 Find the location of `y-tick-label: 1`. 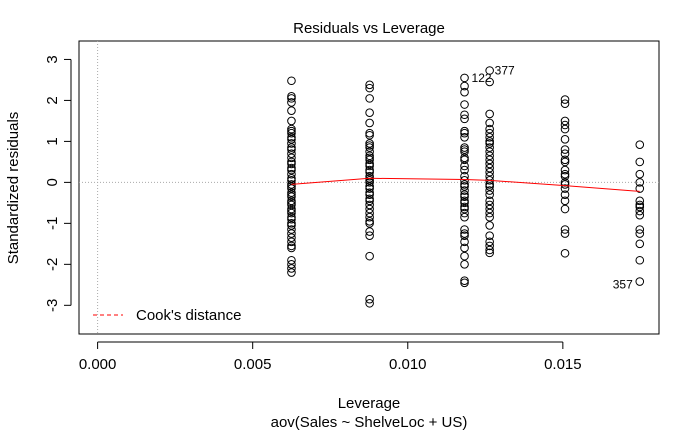

y-tick-label: 1 is located at coordinates (52, 141).